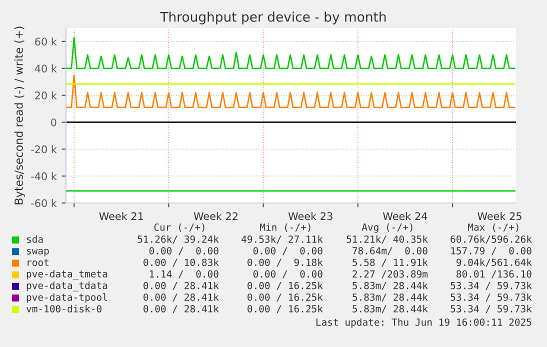 This screenshot has width=547, height=347. What do you see at coordinates (44, 176) in the screenshot?
I see `y-tick-label: -40 k` at bounding box center [44, 176].